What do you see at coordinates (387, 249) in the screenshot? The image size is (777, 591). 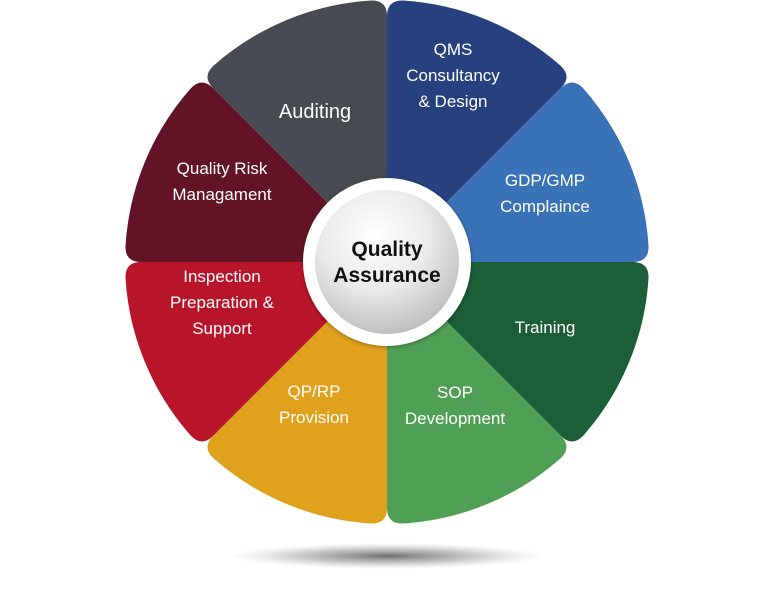 I see `center-label-line-1: Quality` at bounding box center [387, 249].